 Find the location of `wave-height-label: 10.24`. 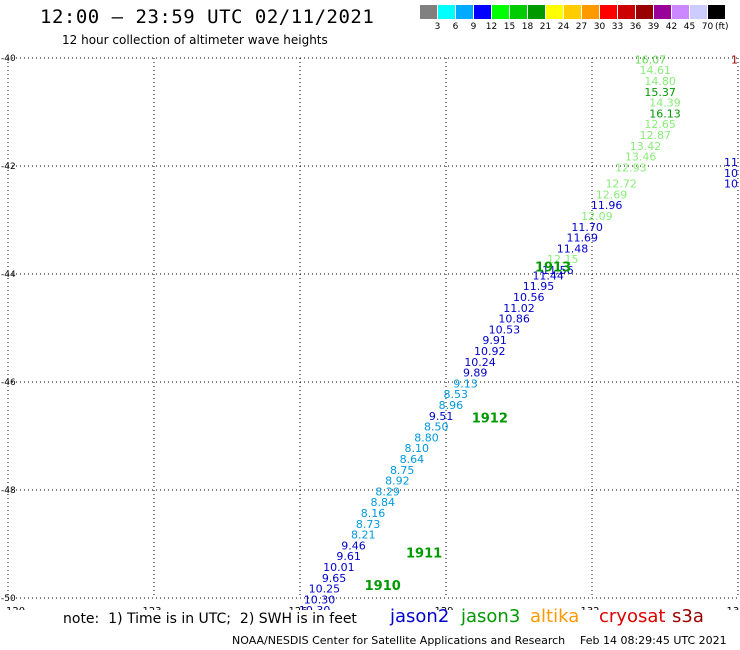

wave-height-label: 10.24 is located at coordinates (480, 362).